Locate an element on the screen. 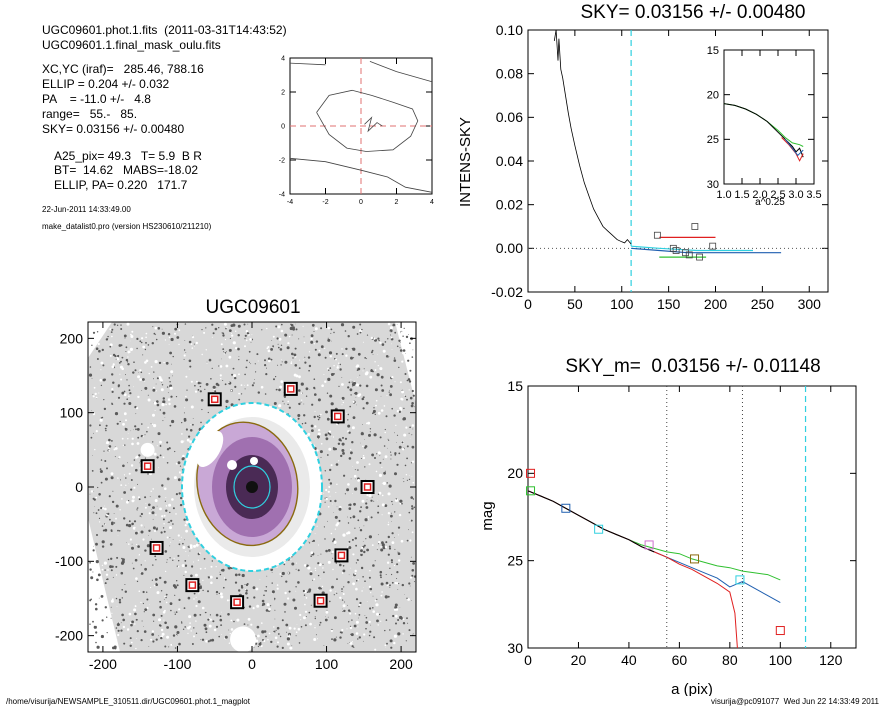 The image size is (885, 708). x-tick-label: 100 is located at coordinates (781, 660).